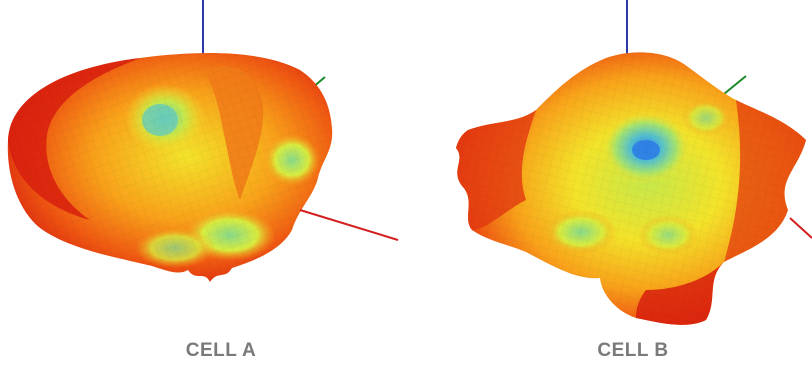  I want to click on y-axis-line, so click(735, 85).